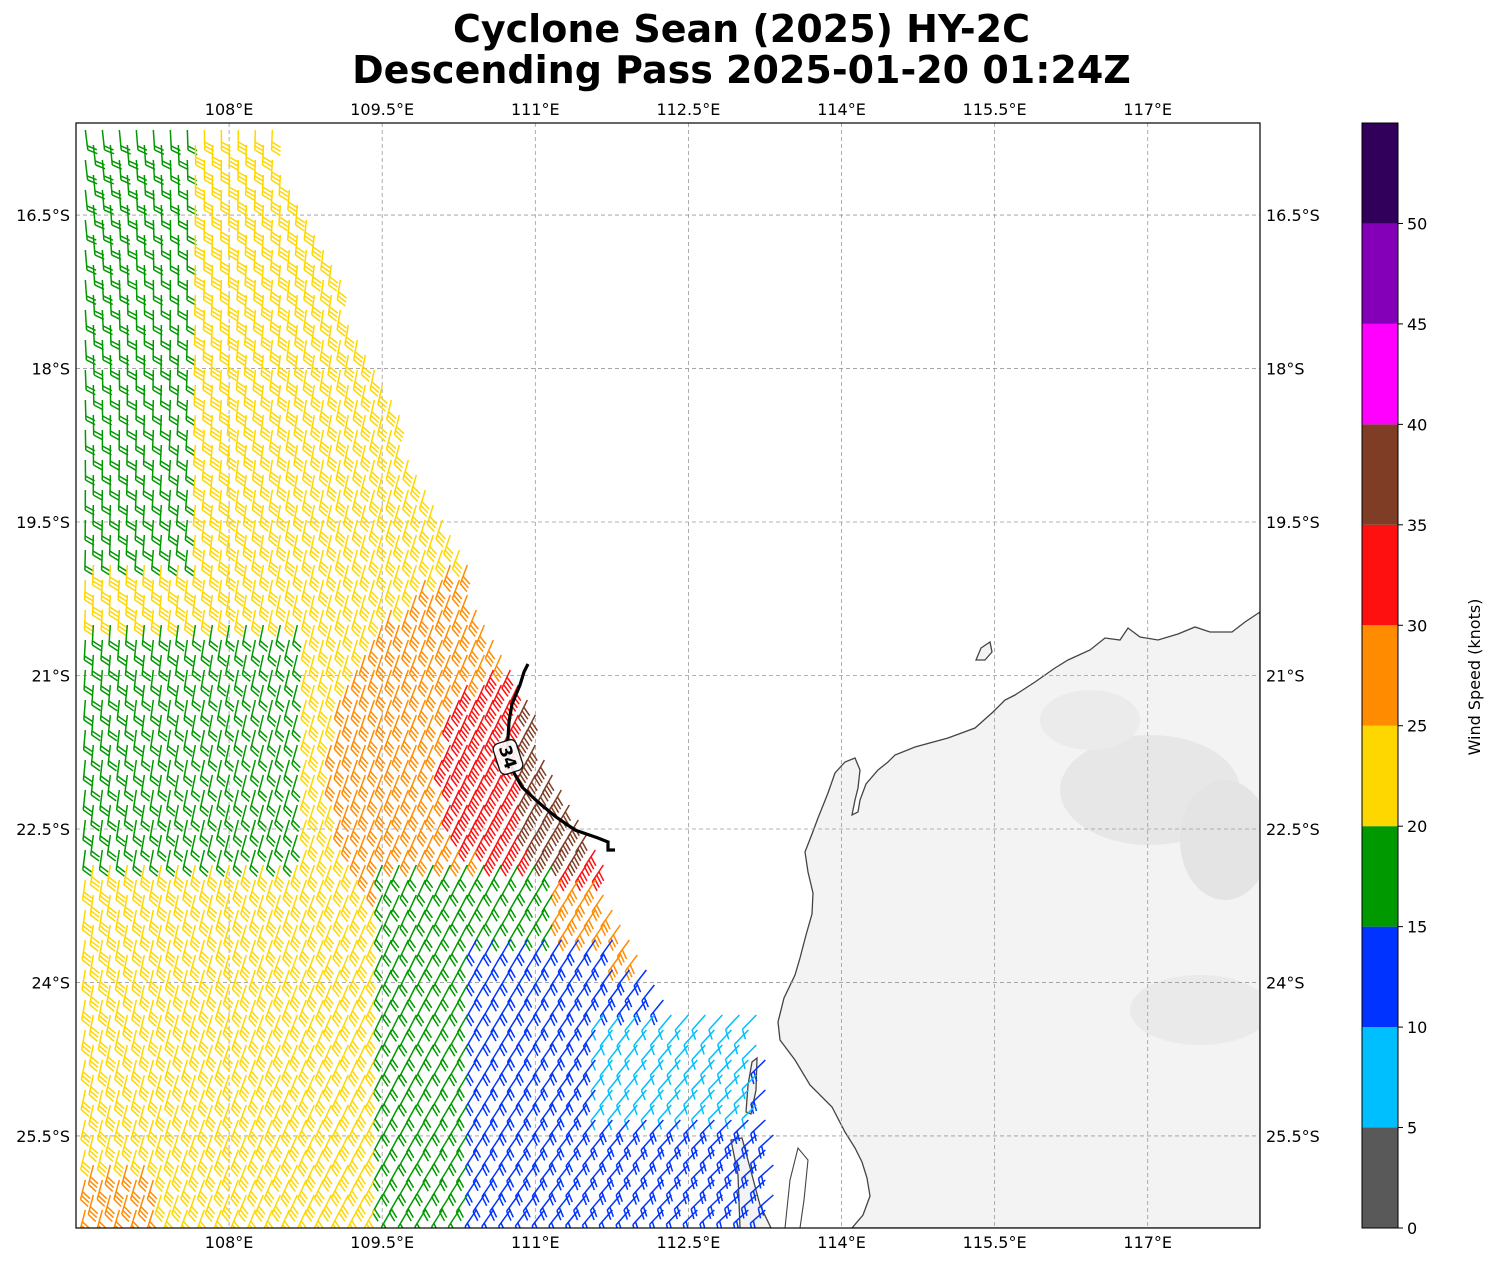  I want to click on cloud-shading, so click(1150, 867).